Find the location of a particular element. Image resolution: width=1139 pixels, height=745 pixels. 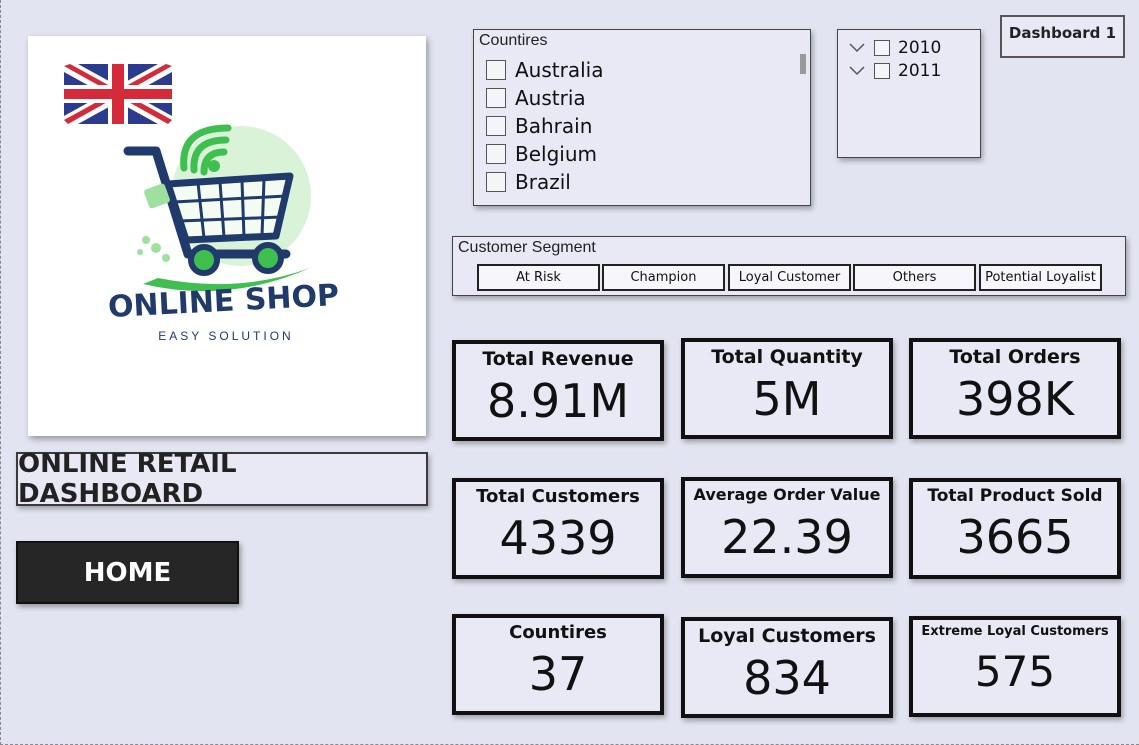

country-item: Austria is located at coordinates (544, 98).